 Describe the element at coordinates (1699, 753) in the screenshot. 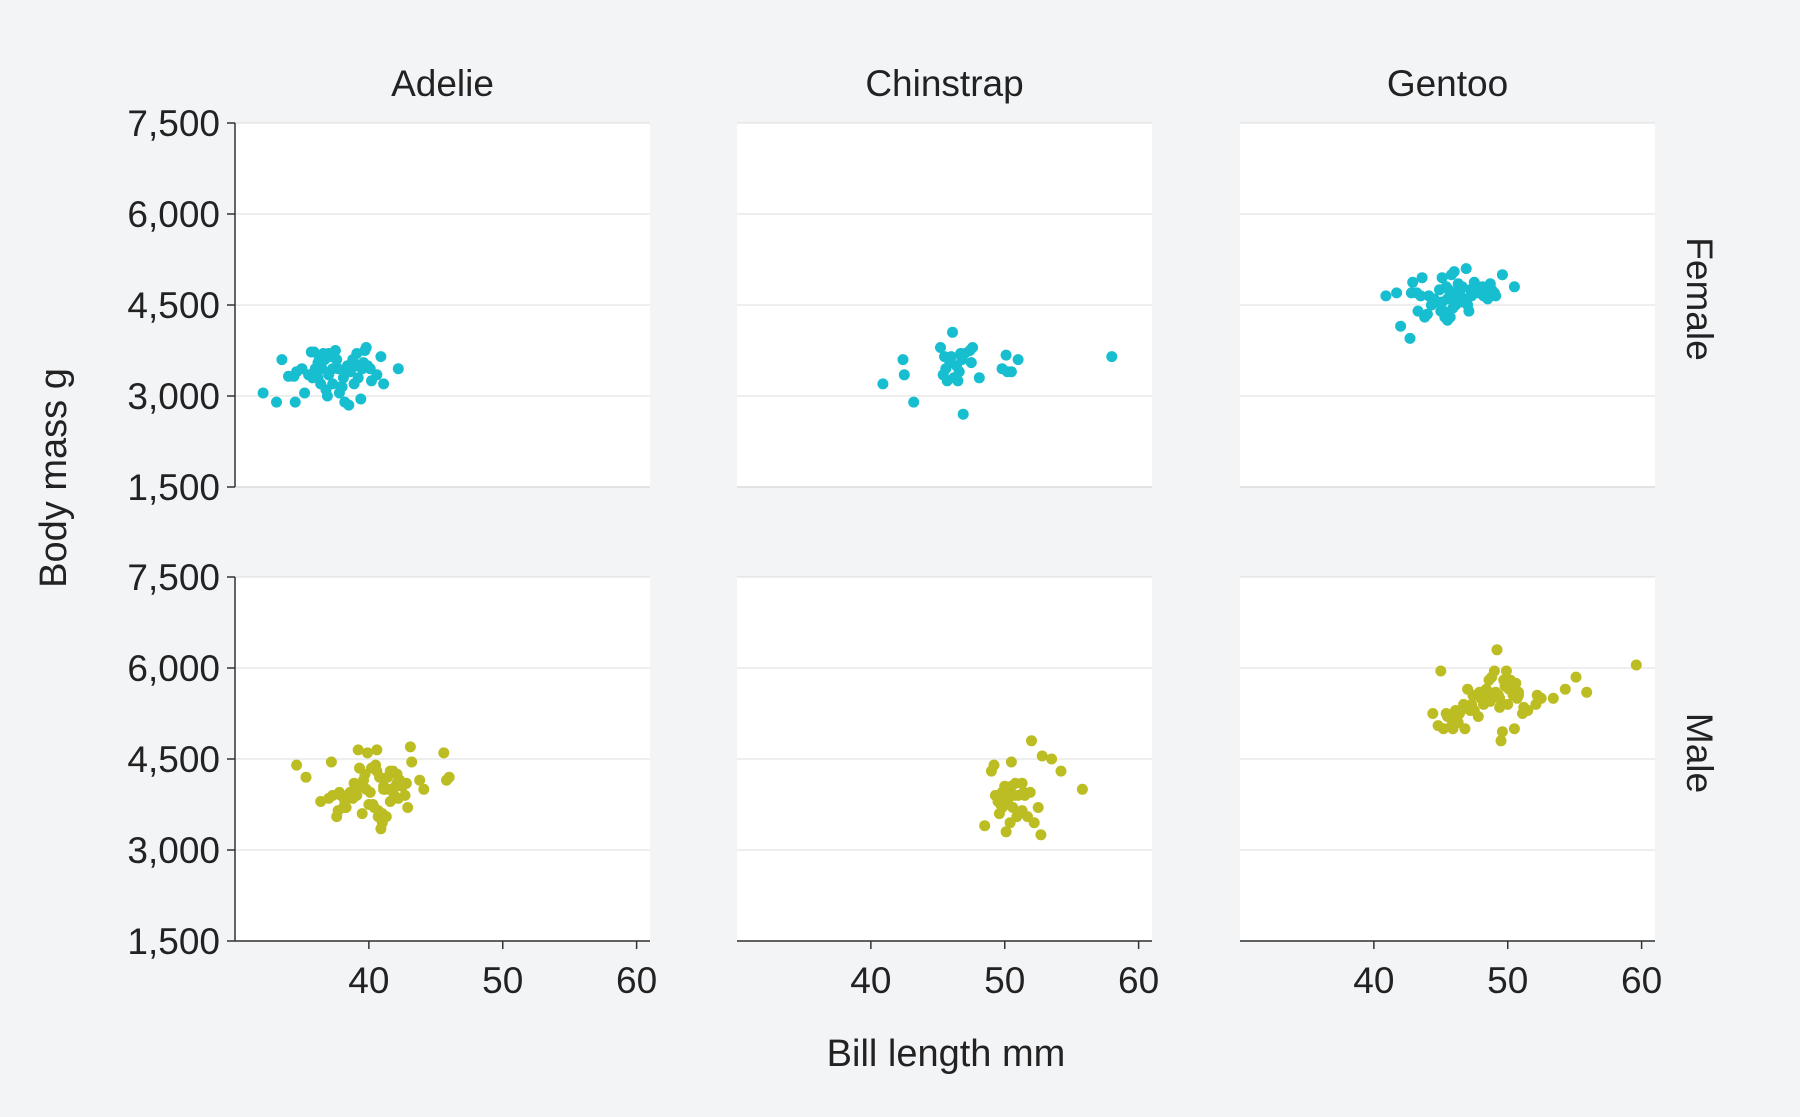

I see `facet-row-label: Male` at that location.